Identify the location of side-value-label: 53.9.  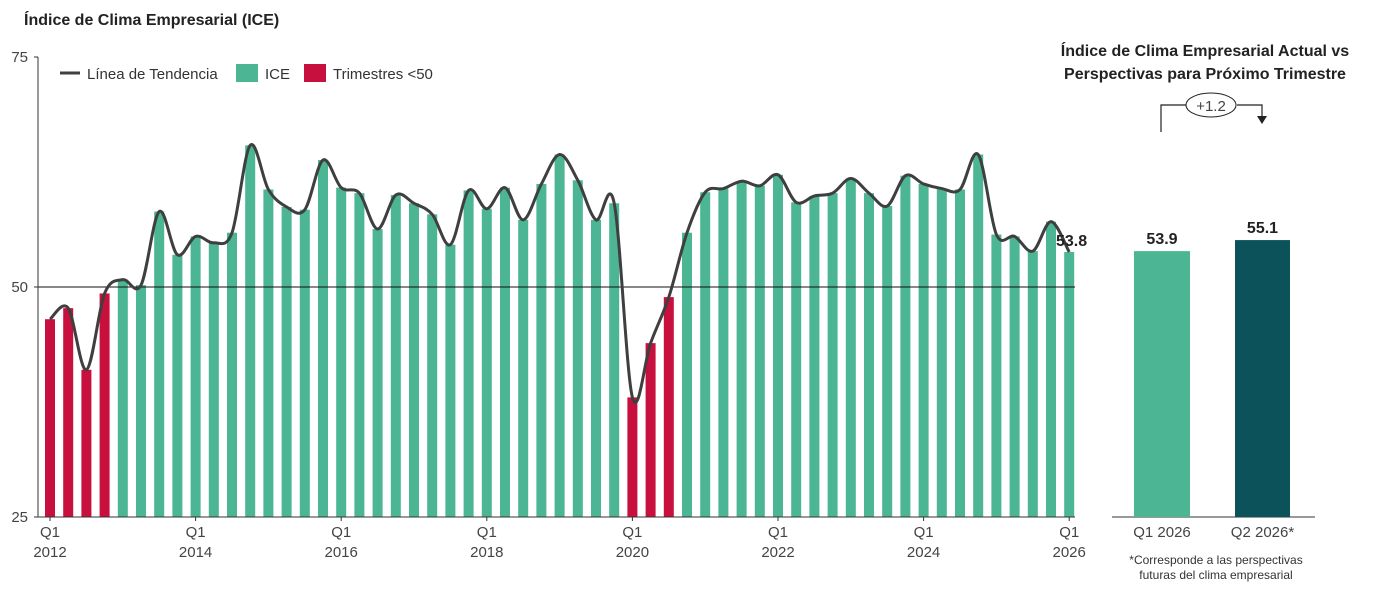
(1161, 239).